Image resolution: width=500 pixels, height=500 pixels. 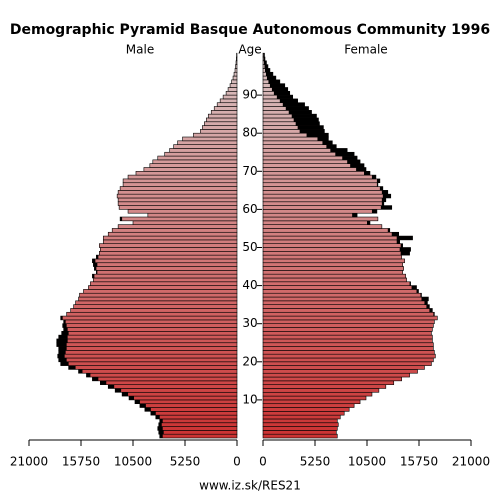 What do you see at coordinates (365, 50) in the screenshot?
I see `right-label: Female` at bounding box center [365, 50].